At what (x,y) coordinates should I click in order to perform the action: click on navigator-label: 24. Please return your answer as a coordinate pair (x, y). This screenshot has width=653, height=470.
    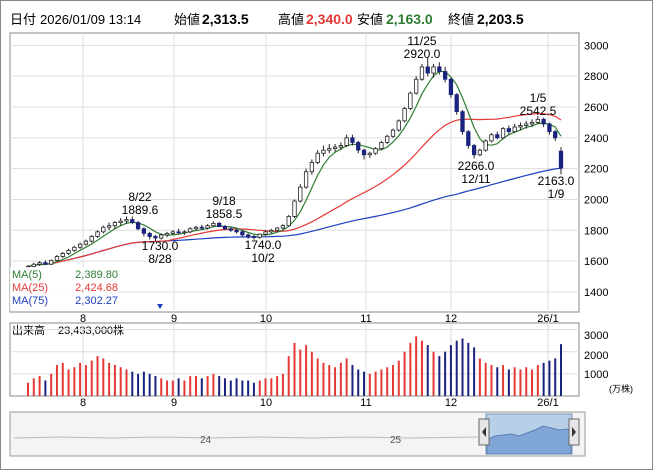
    Looking at the image, I should click on (206, 440).